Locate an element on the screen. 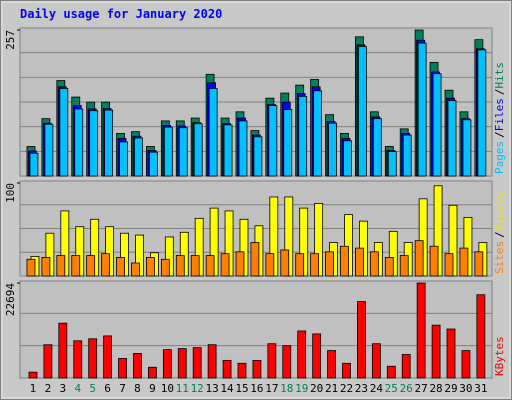  x-tick-label: 19 is located at coordinates (301, 388).